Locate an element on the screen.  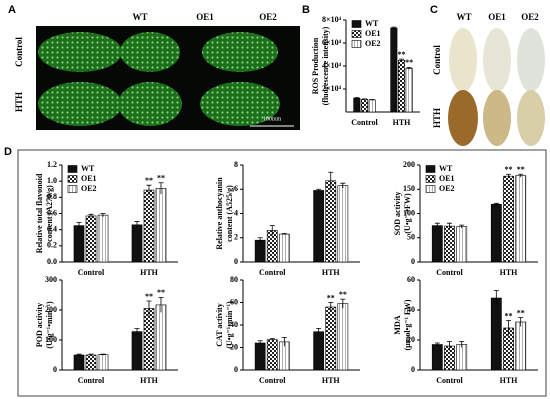
y-axis-label: content (A525/g) is located at coordinates (229, 213).